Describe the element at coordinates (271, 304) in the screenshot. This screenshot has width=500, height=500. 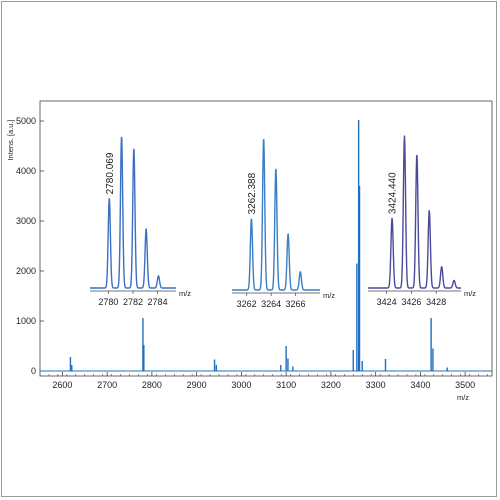
I see `inset-tick-label: 3264` at that location.